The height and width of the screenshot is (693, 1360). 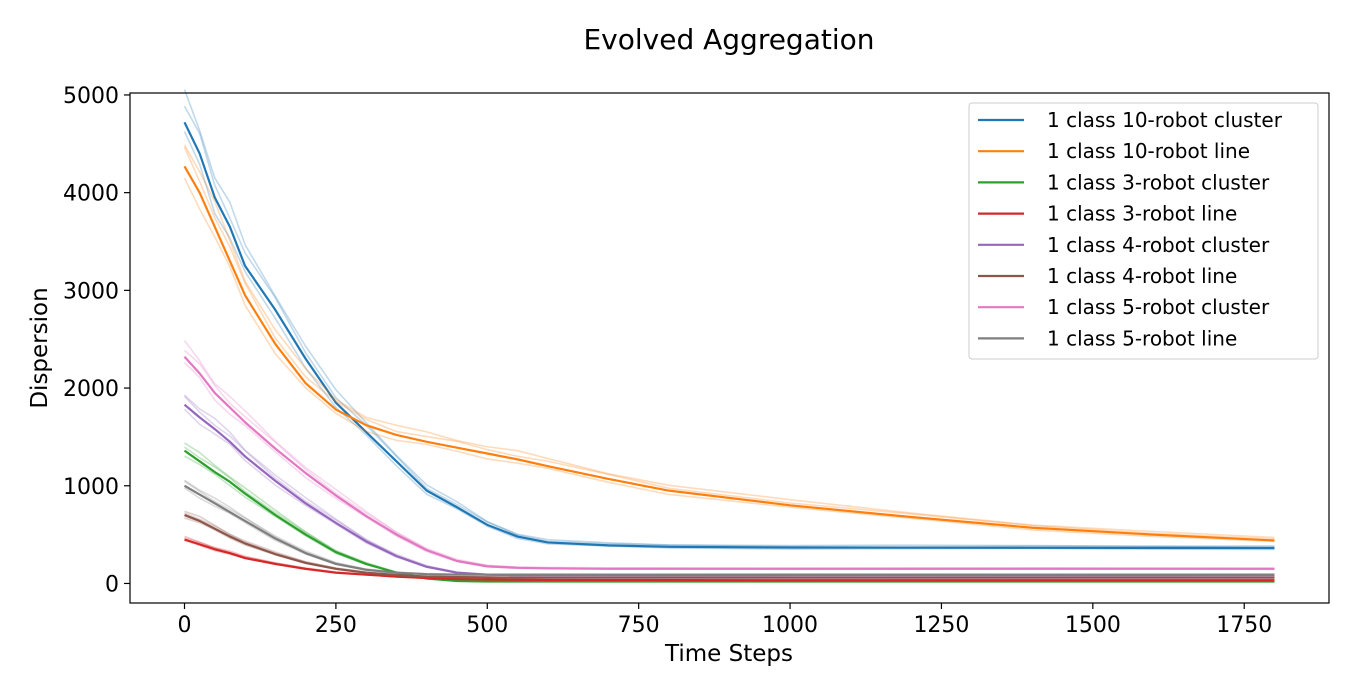 I want to click on y-tick-label: 3000, so click(x=91, y=291).